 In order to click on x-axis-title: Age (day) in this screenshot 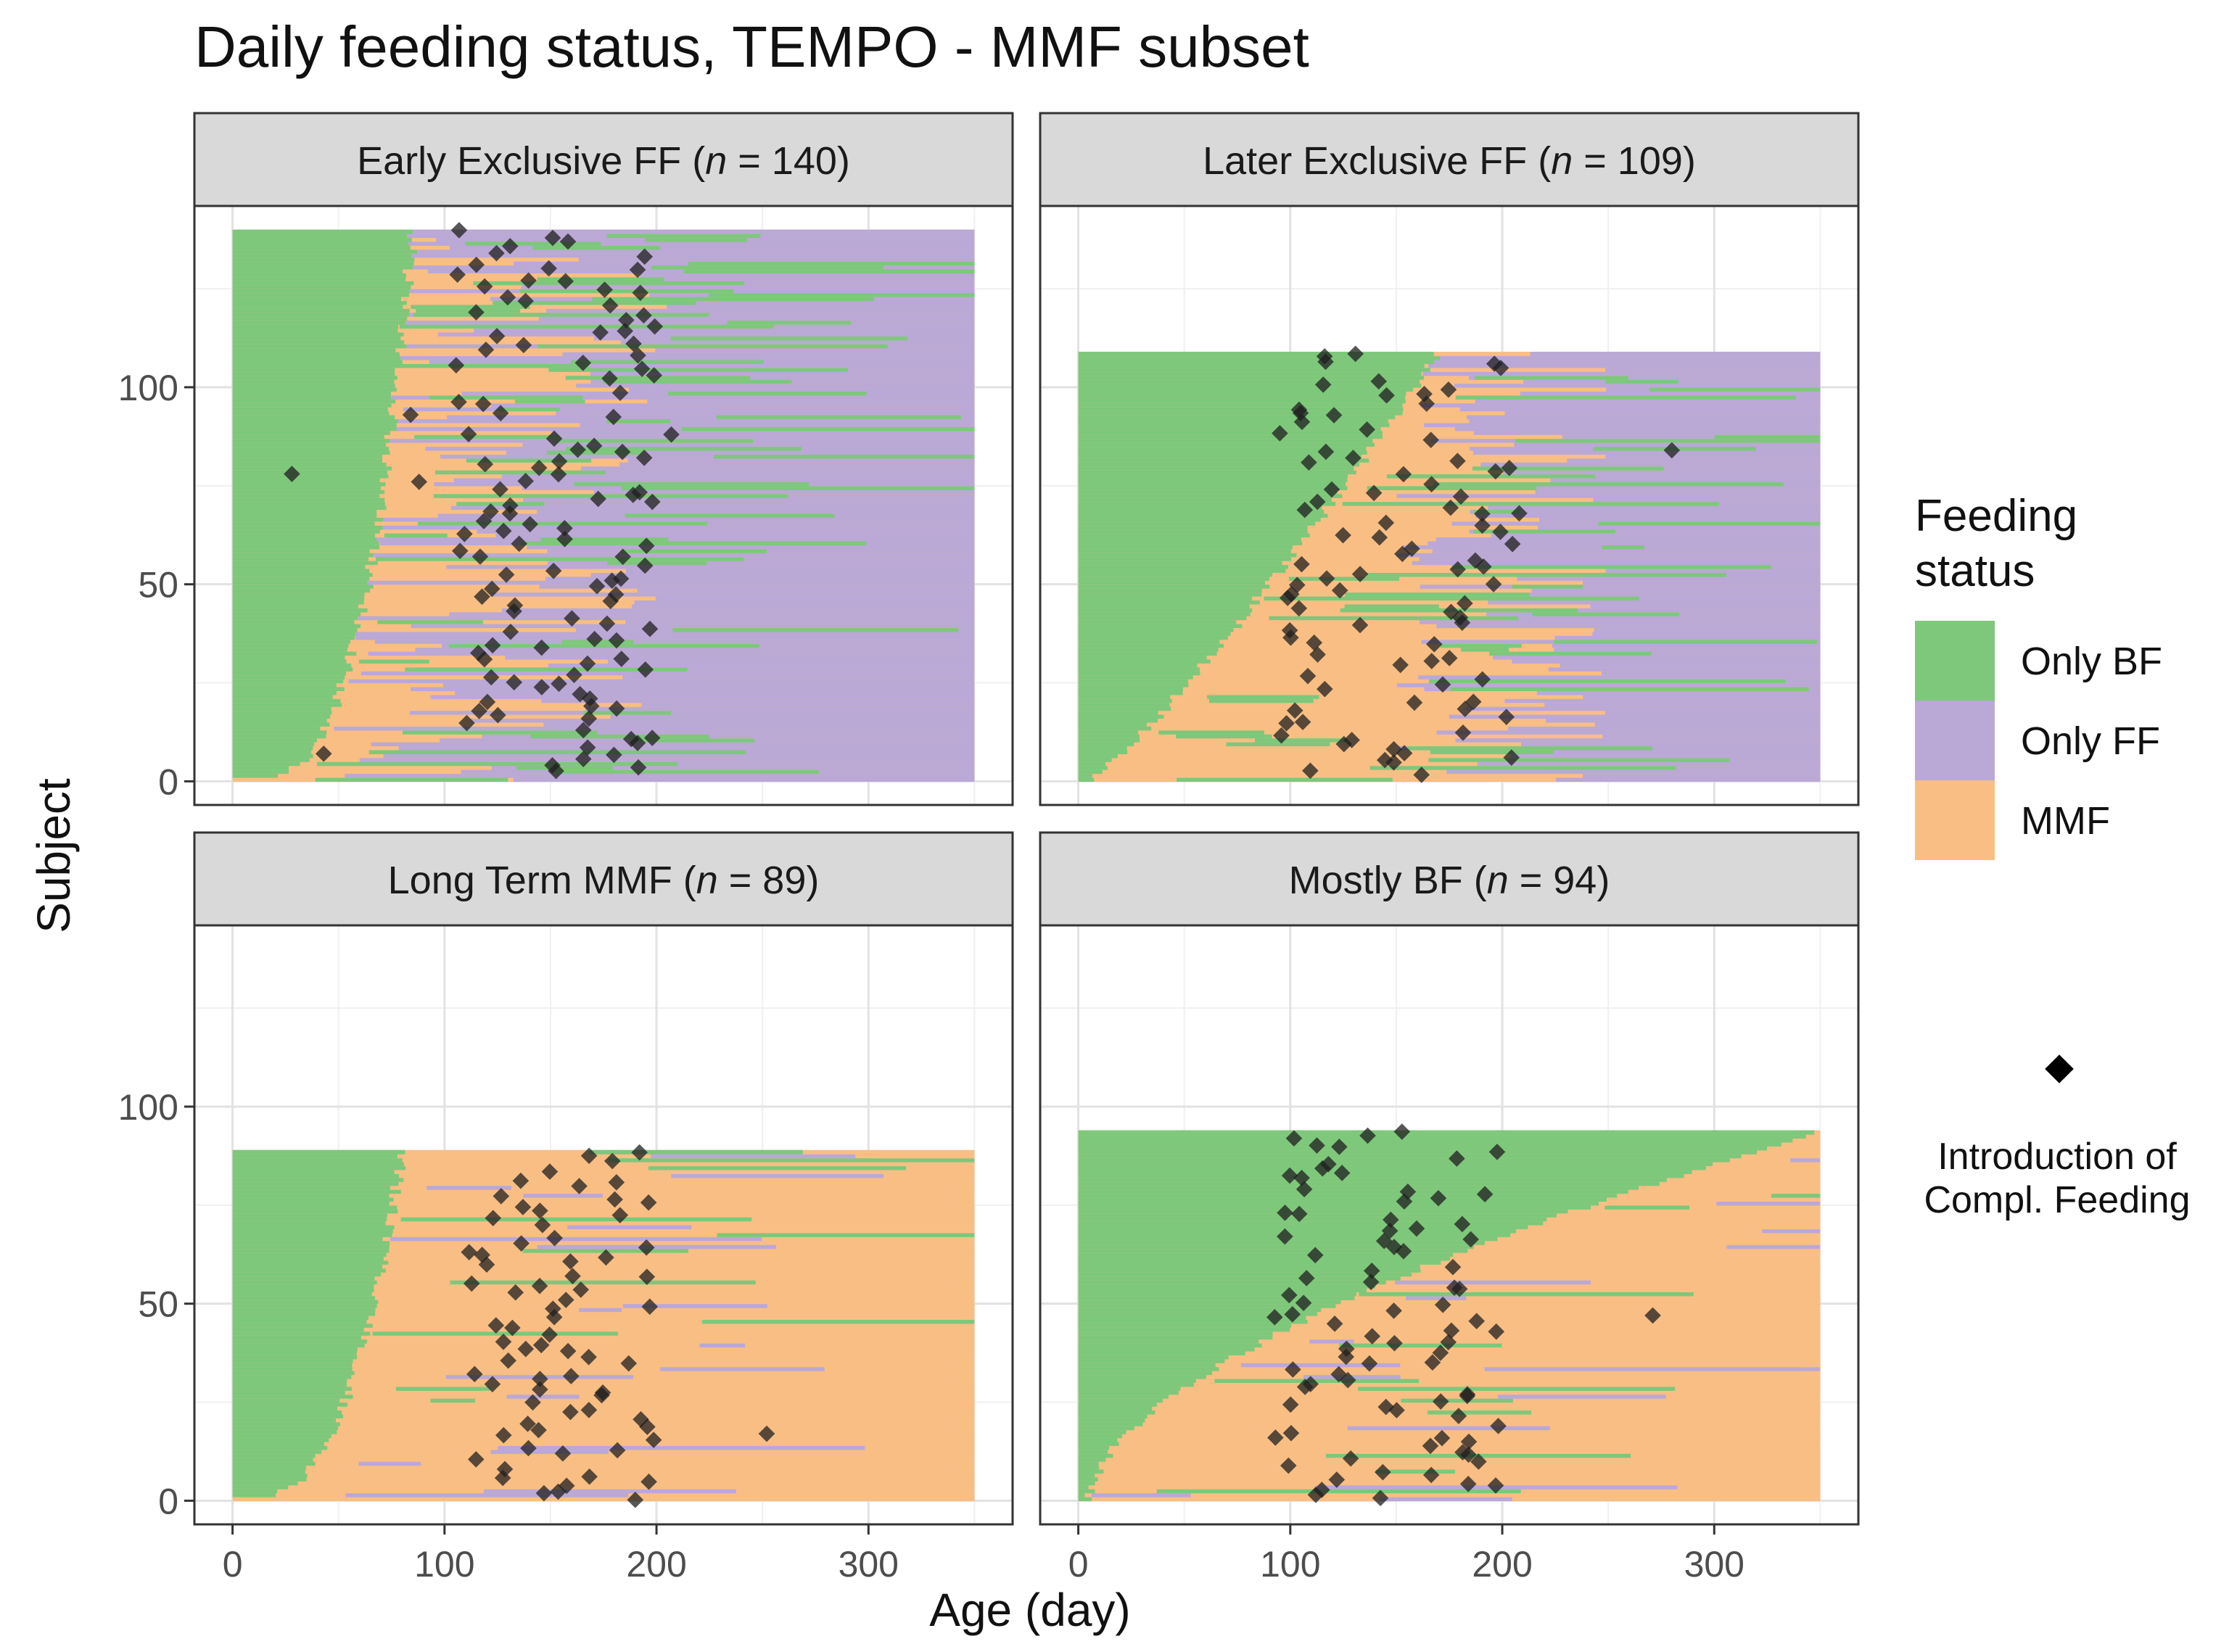, I will do `click(1029, 1610)`.